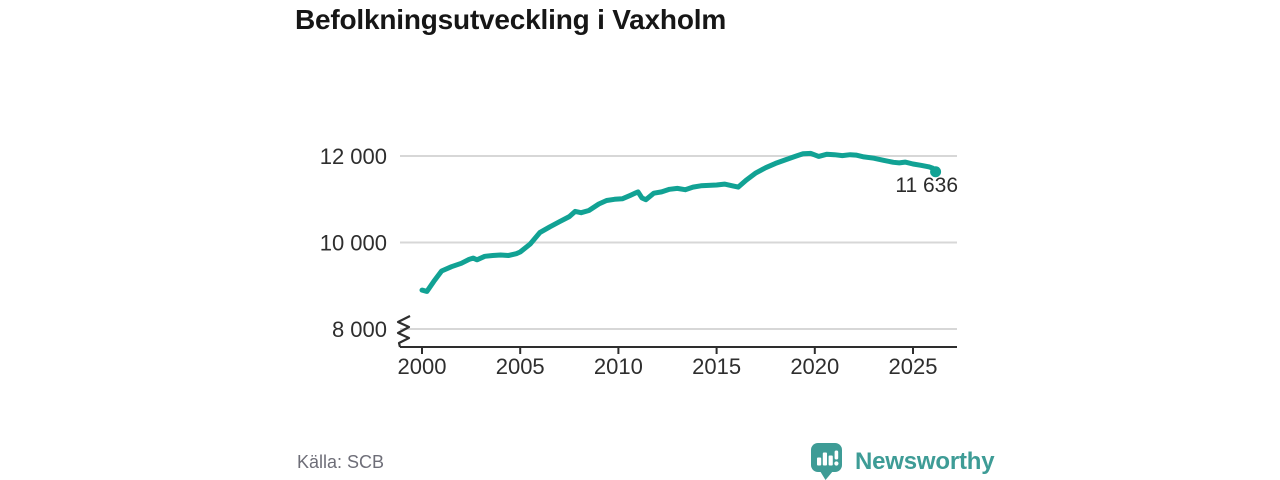 This screenshot has width=1280, height=480. I want to click on axes, so click(676, 334).